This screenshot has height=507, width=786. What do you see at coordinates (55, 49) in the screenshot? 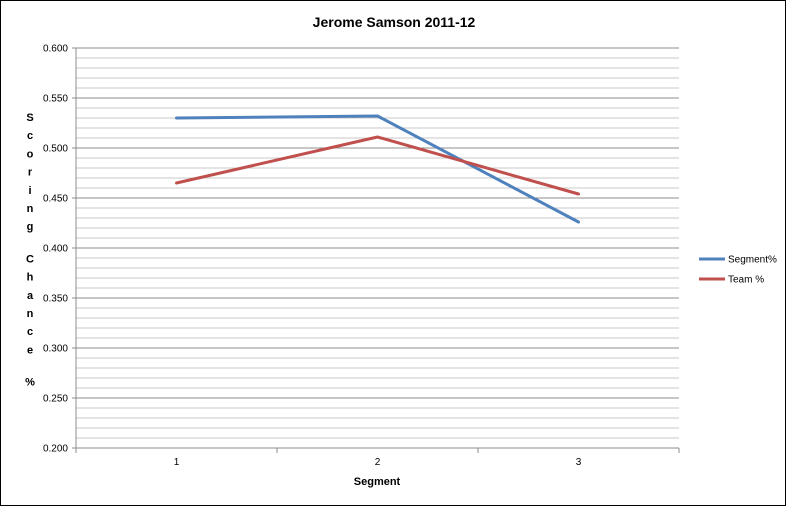
I see `y-tick-label: 0.600` at bounding box center [55, 49].